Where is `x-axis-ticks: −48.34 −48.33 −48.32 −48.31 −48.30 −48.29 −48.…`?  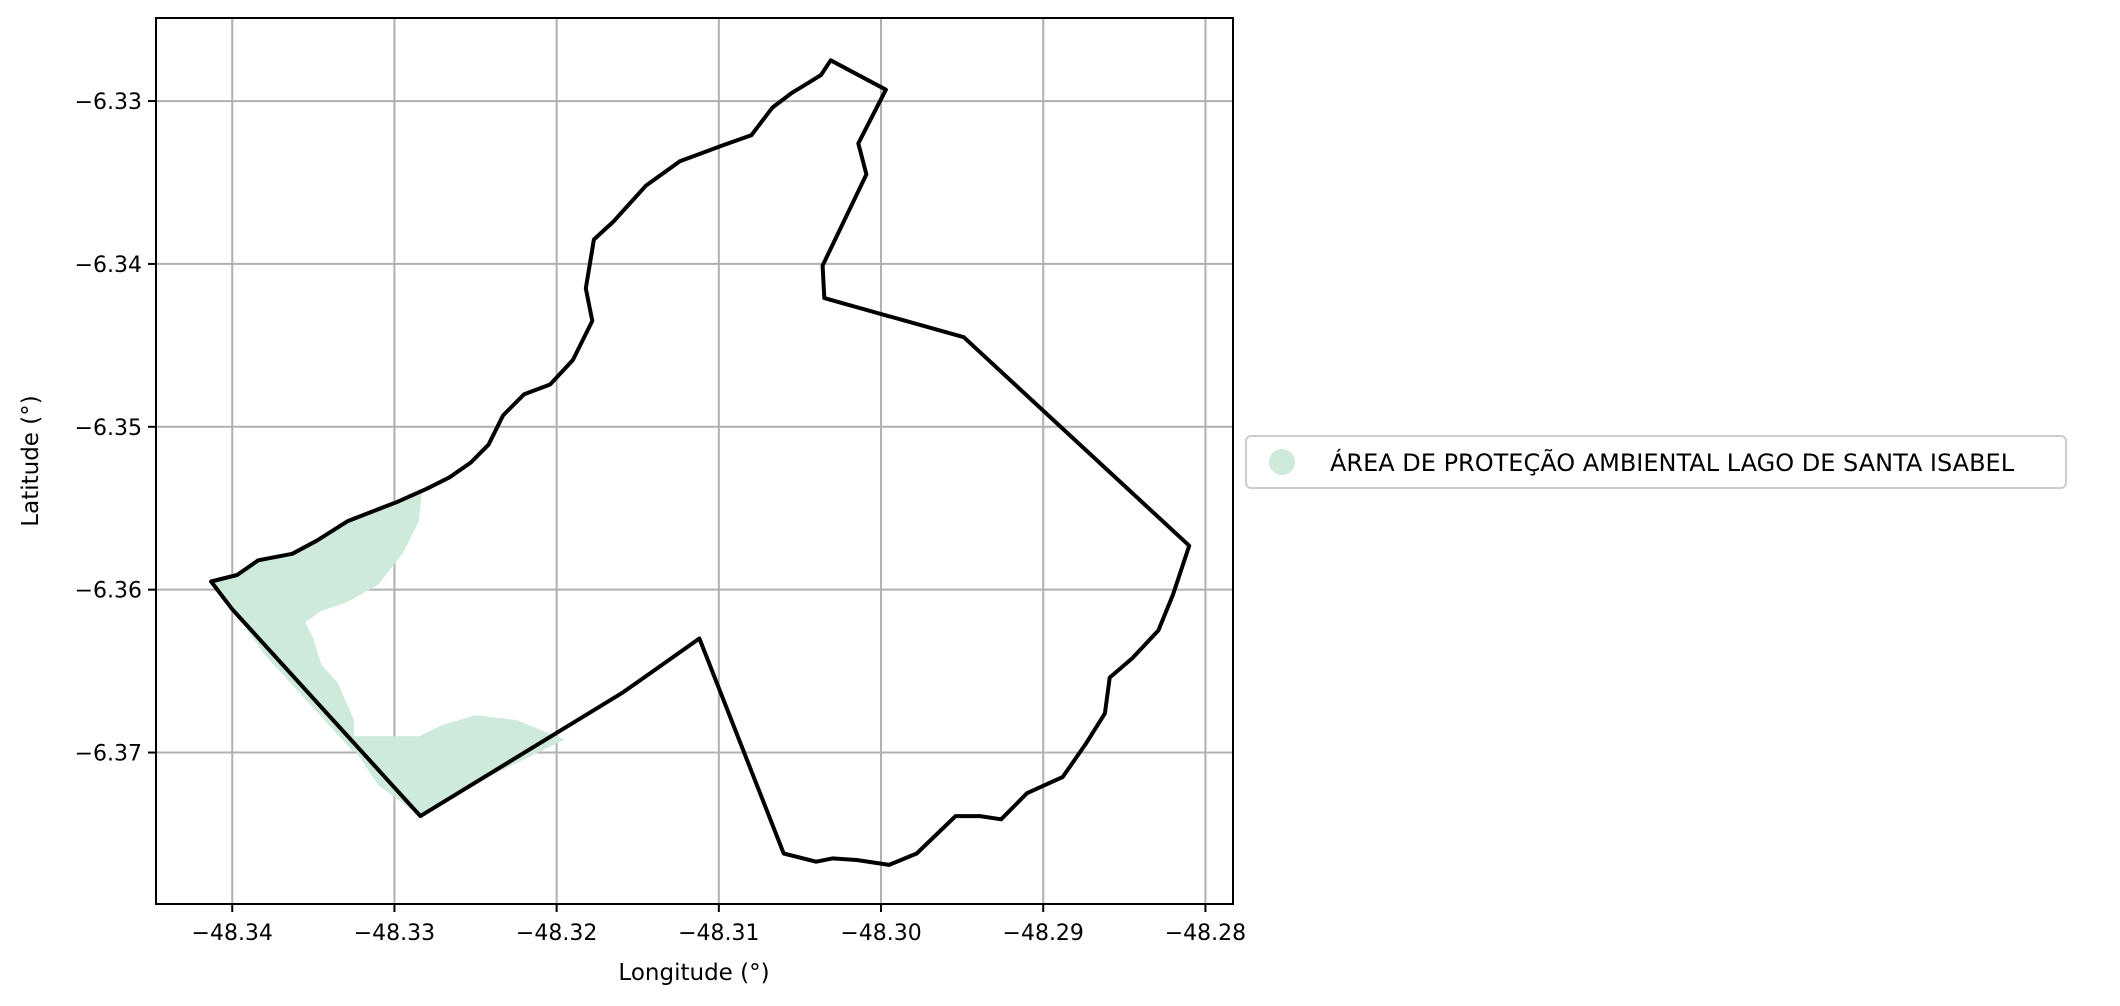
x-axis-ticks: −48.34 −48.33 −48.32 −48.31 −48.30 −48.29 −48.… is located at coordinates (719, 925).